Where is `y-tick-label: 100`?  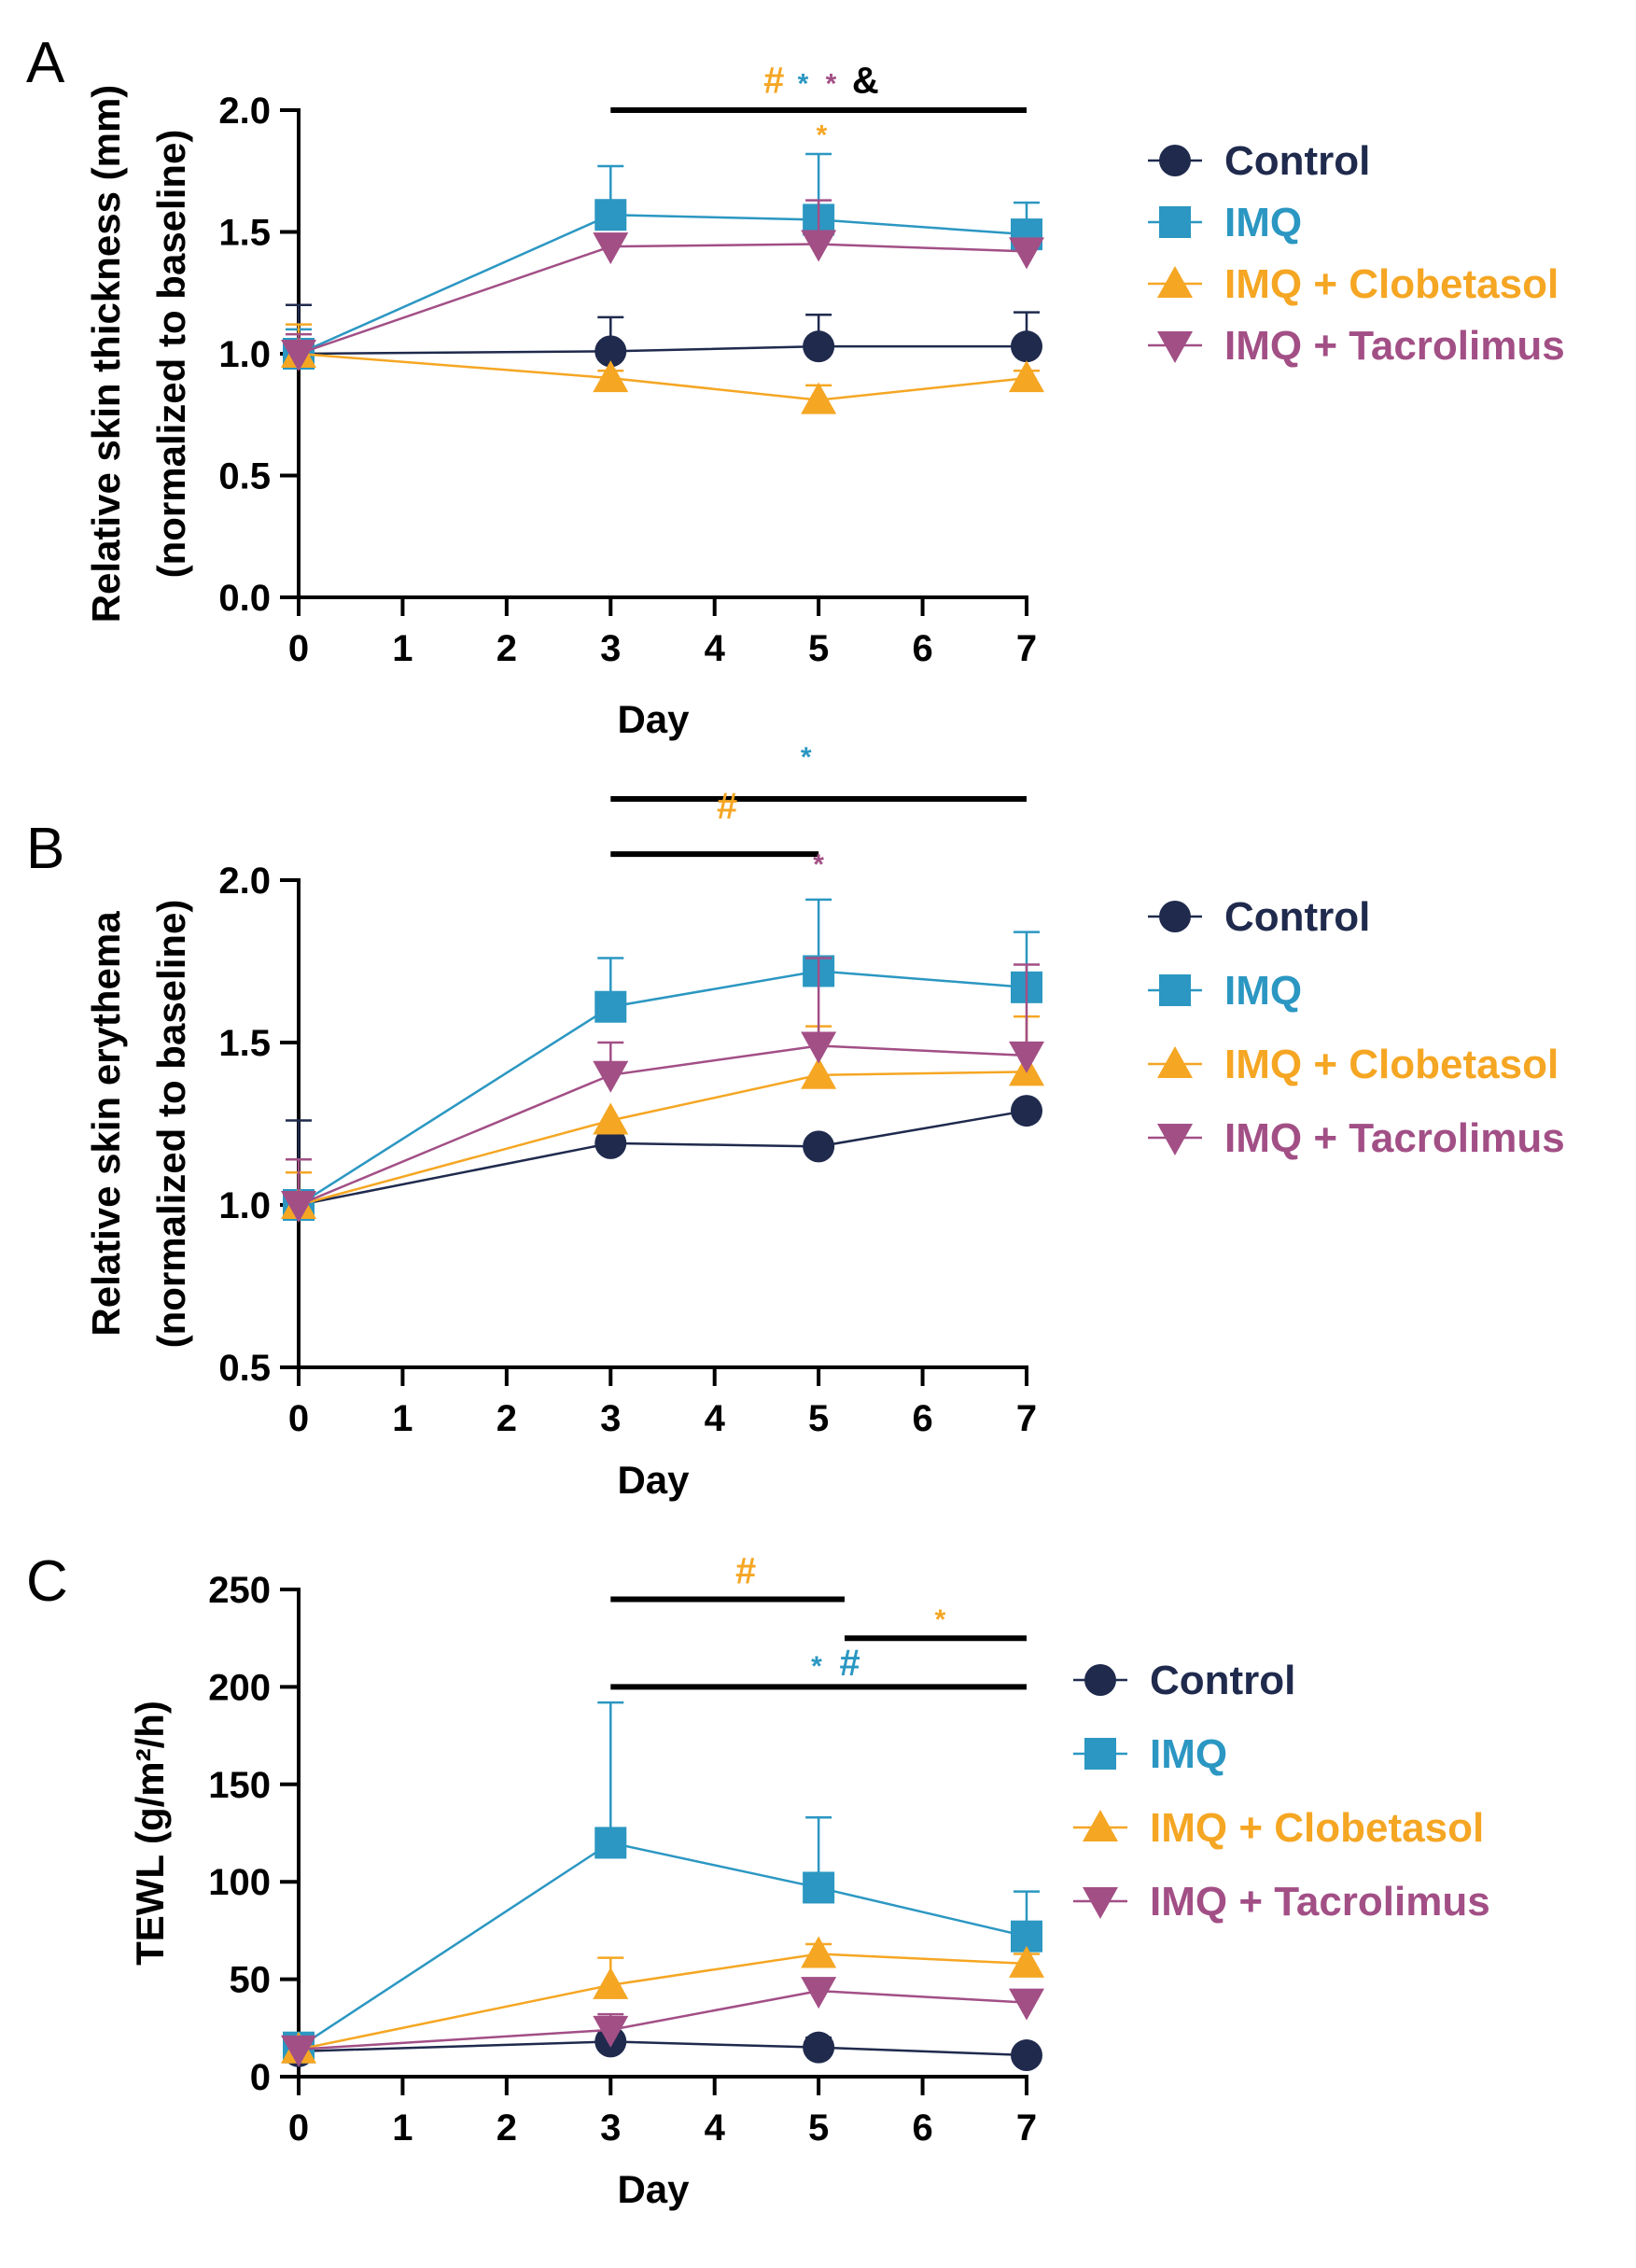
y-tick-label: 100 is located at coordinates (239, 1882).